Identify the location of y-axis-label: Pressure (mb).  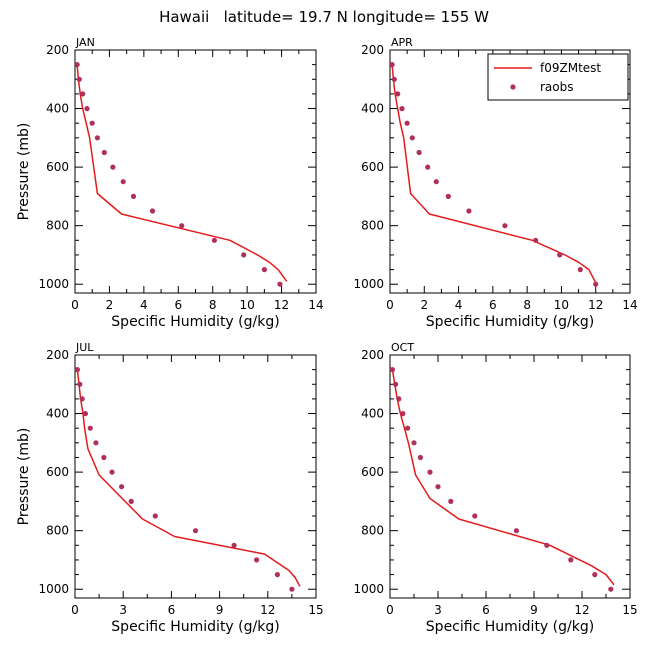
(24, 477).